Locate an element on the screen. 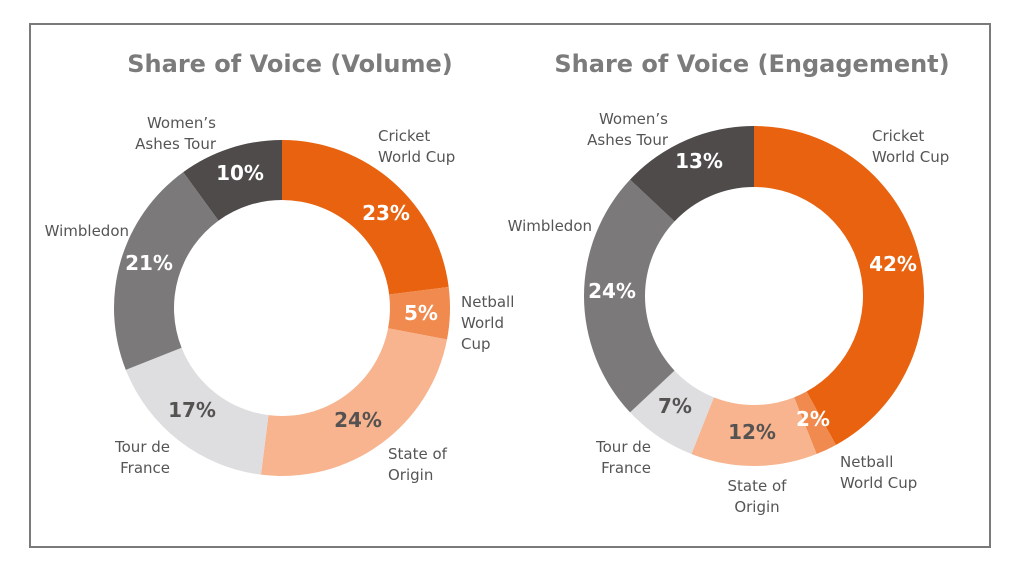 The height and width of the screenshot is (576, 1024). value-label: 42% is located at coordinates (893, 264).